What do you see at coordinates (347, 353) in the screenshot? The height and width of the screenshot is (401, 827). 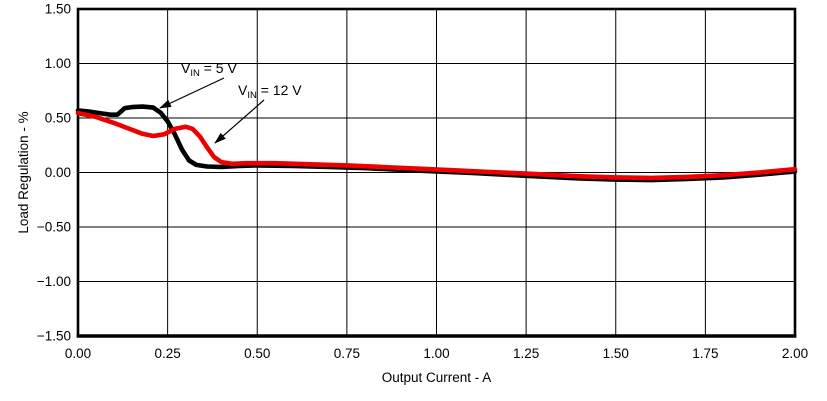 I see `x-tick-label: 0.75` at bounding box center [347, 353].